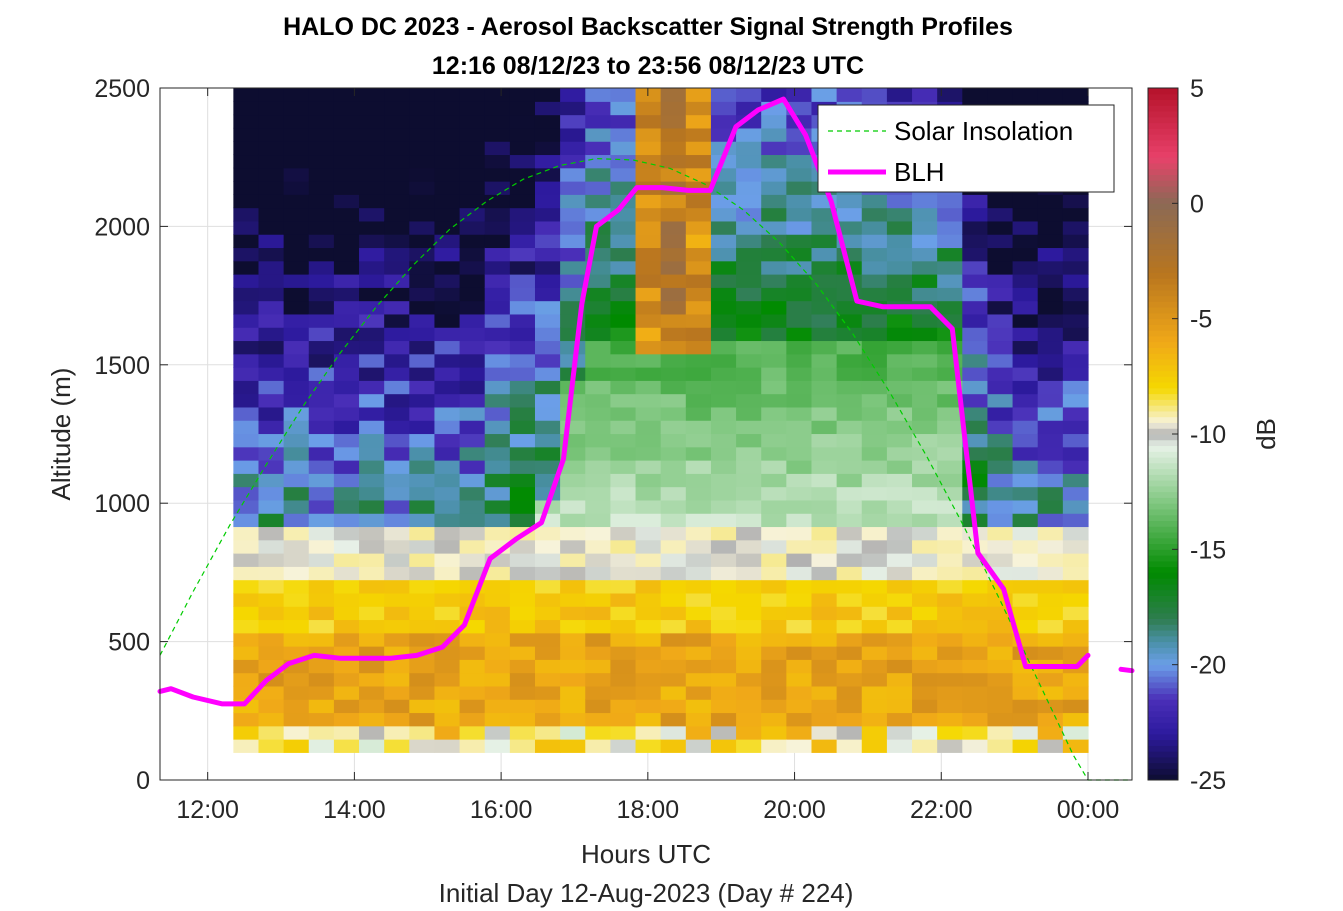 The width and height of the screenshot is (1343, 911). Describe the element at coordinates (941, 810) in the screenshot. I see `x-tick-label: 22:00` at that location.